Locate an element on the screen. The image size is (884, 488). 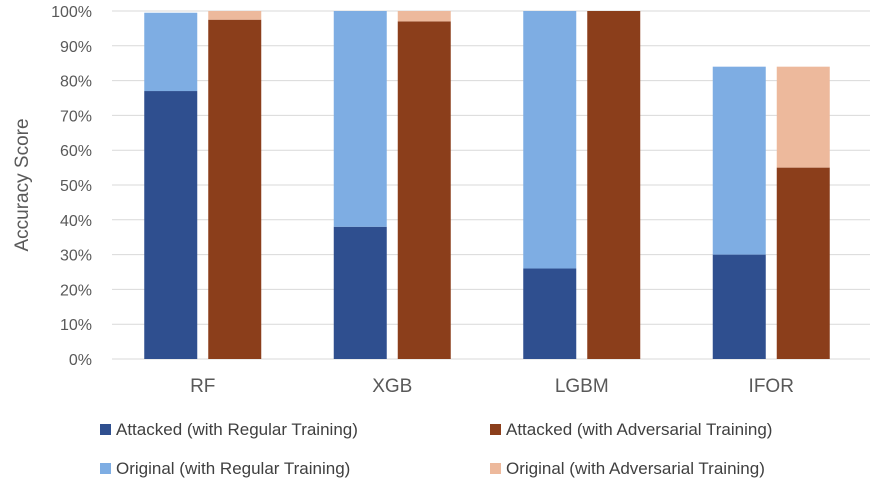
y-tick-label: 70% is located at coordinates (76, 116).